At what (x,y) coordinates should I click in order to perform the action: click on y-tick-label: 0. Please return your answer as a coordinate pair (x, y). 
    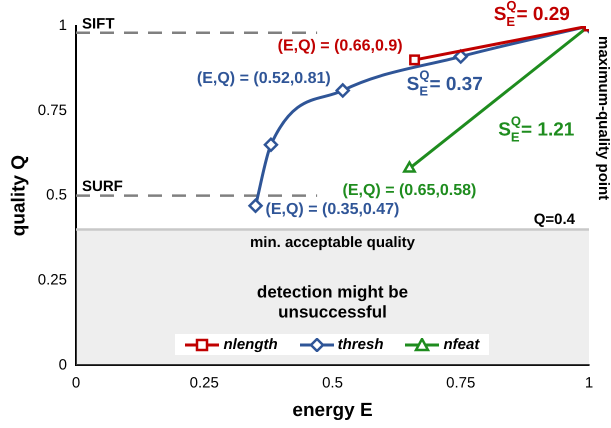
    Looking at the image, I should click on (62, 365).